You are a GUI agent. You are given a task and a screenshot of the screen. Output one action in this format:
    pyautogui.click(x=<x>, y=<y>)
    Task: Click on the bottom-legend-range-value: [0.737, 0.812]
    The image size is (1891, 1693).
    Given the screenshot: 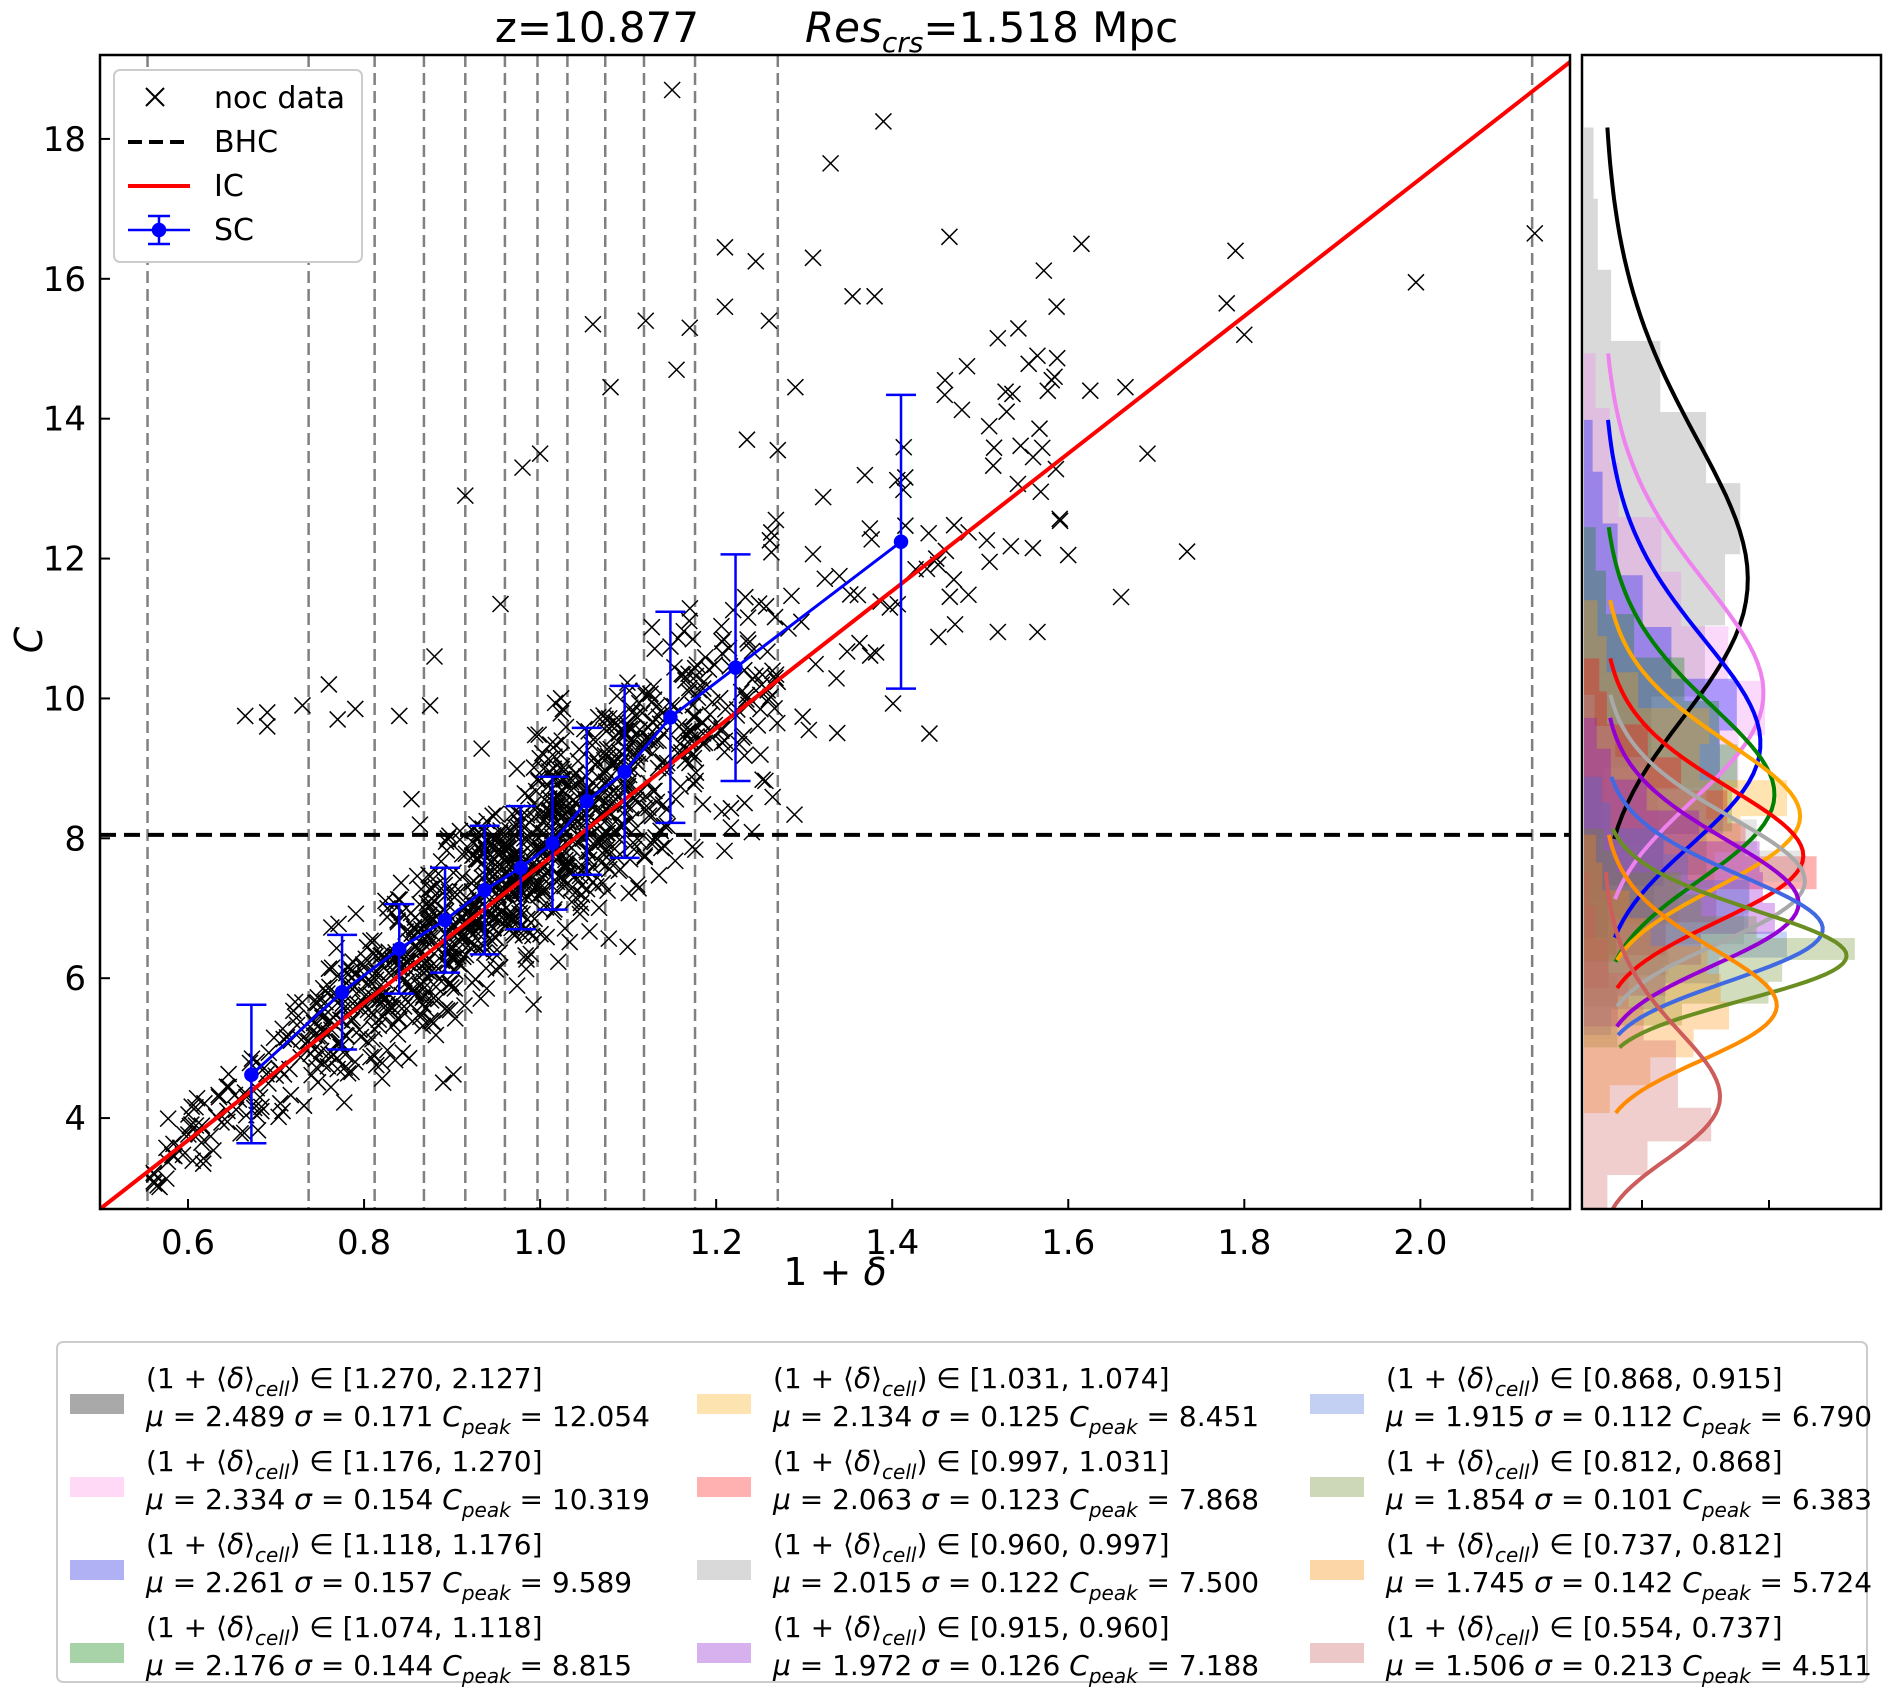 What is the action you would take?
    pyautogui.click(x=1683, y=1544)
    